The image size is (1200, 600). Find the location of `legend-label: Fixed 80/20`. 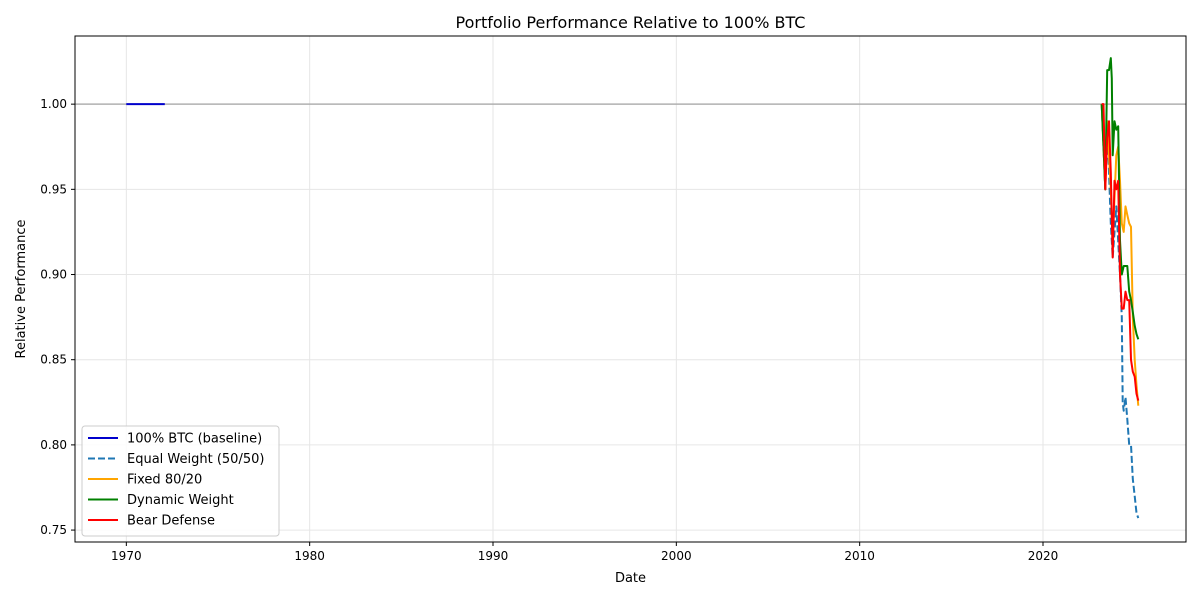

legend-label: Fixed 80/20 is located at coordinates (164, 480).